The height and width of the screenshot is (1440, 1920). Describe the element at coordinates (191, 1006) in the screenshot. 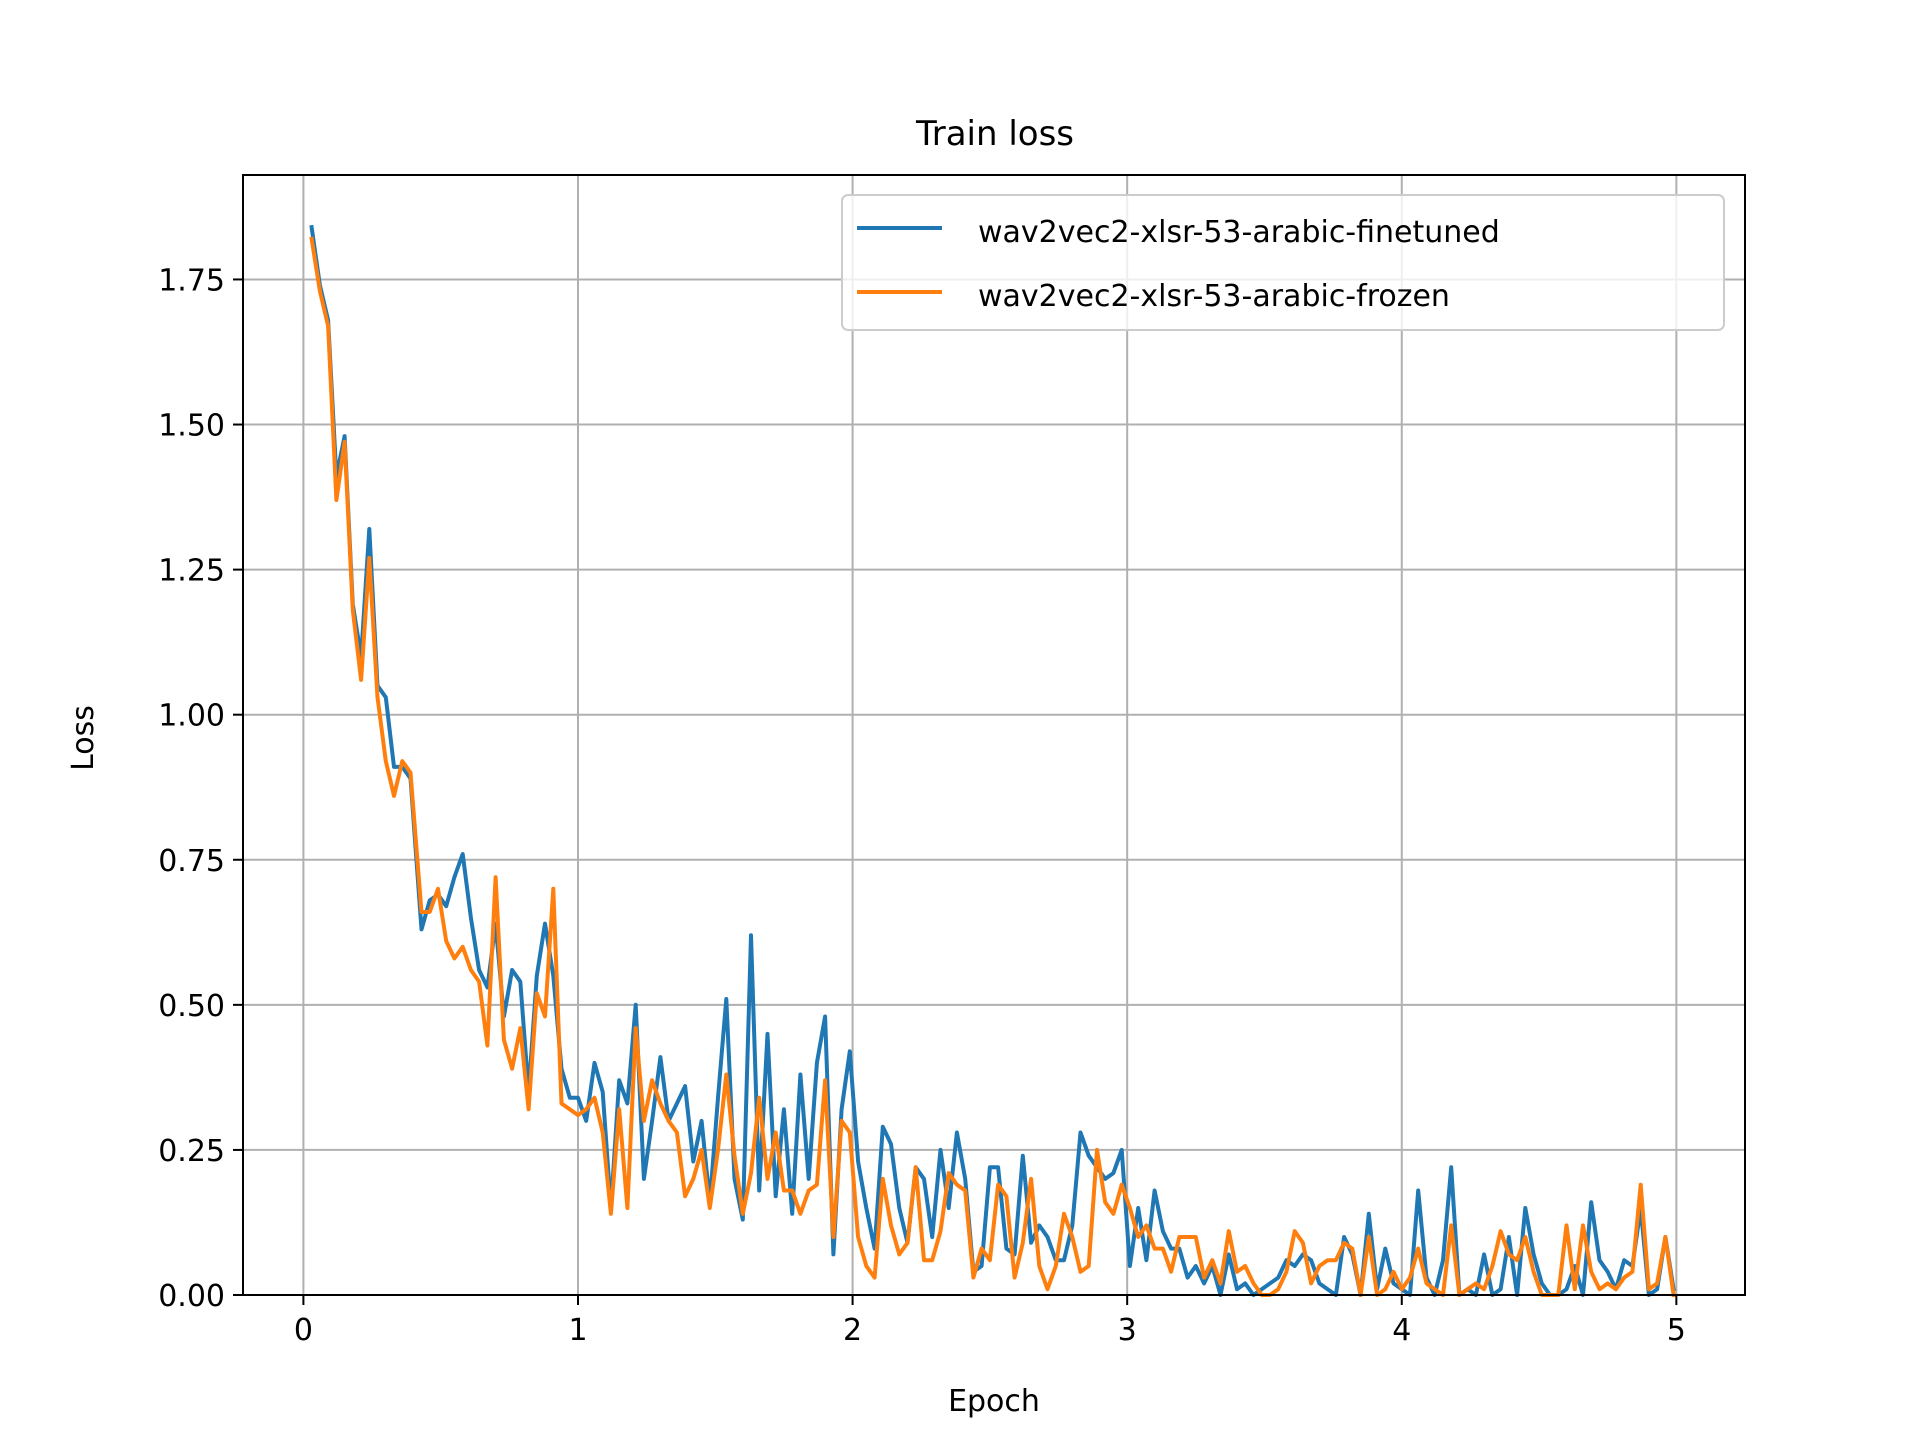

I see `y-tick-label: 0.50` at that location.